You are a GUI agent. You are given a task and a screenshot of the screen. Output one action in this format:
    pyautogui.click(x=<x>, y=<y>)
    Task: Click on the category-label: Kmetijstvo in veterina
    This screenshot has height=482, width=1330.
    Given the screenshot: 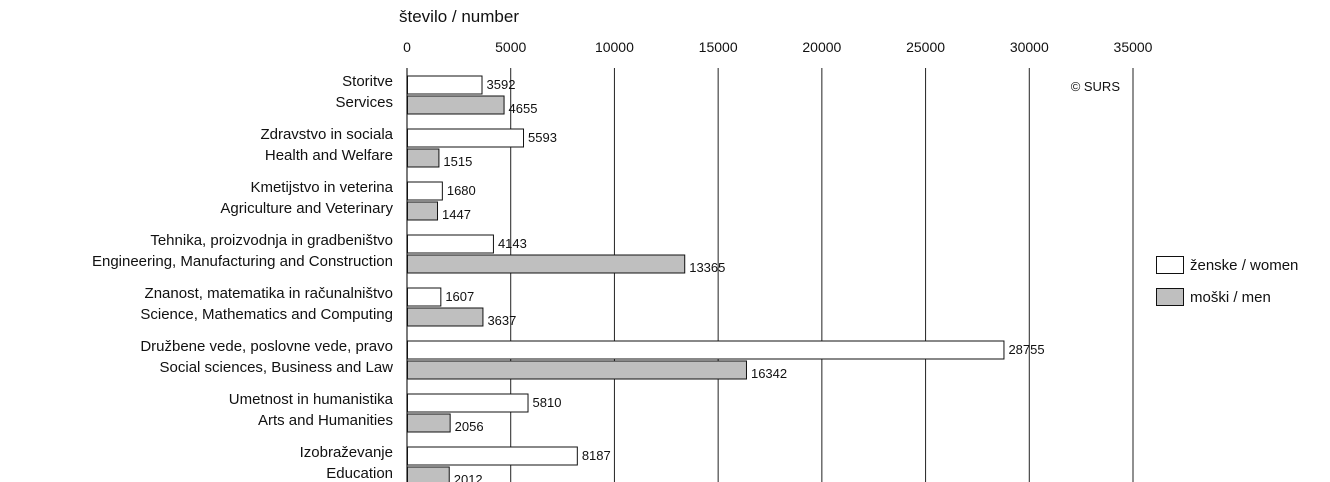 What is the action you would take?
    pyautogui.click(x=321, y=187)
    